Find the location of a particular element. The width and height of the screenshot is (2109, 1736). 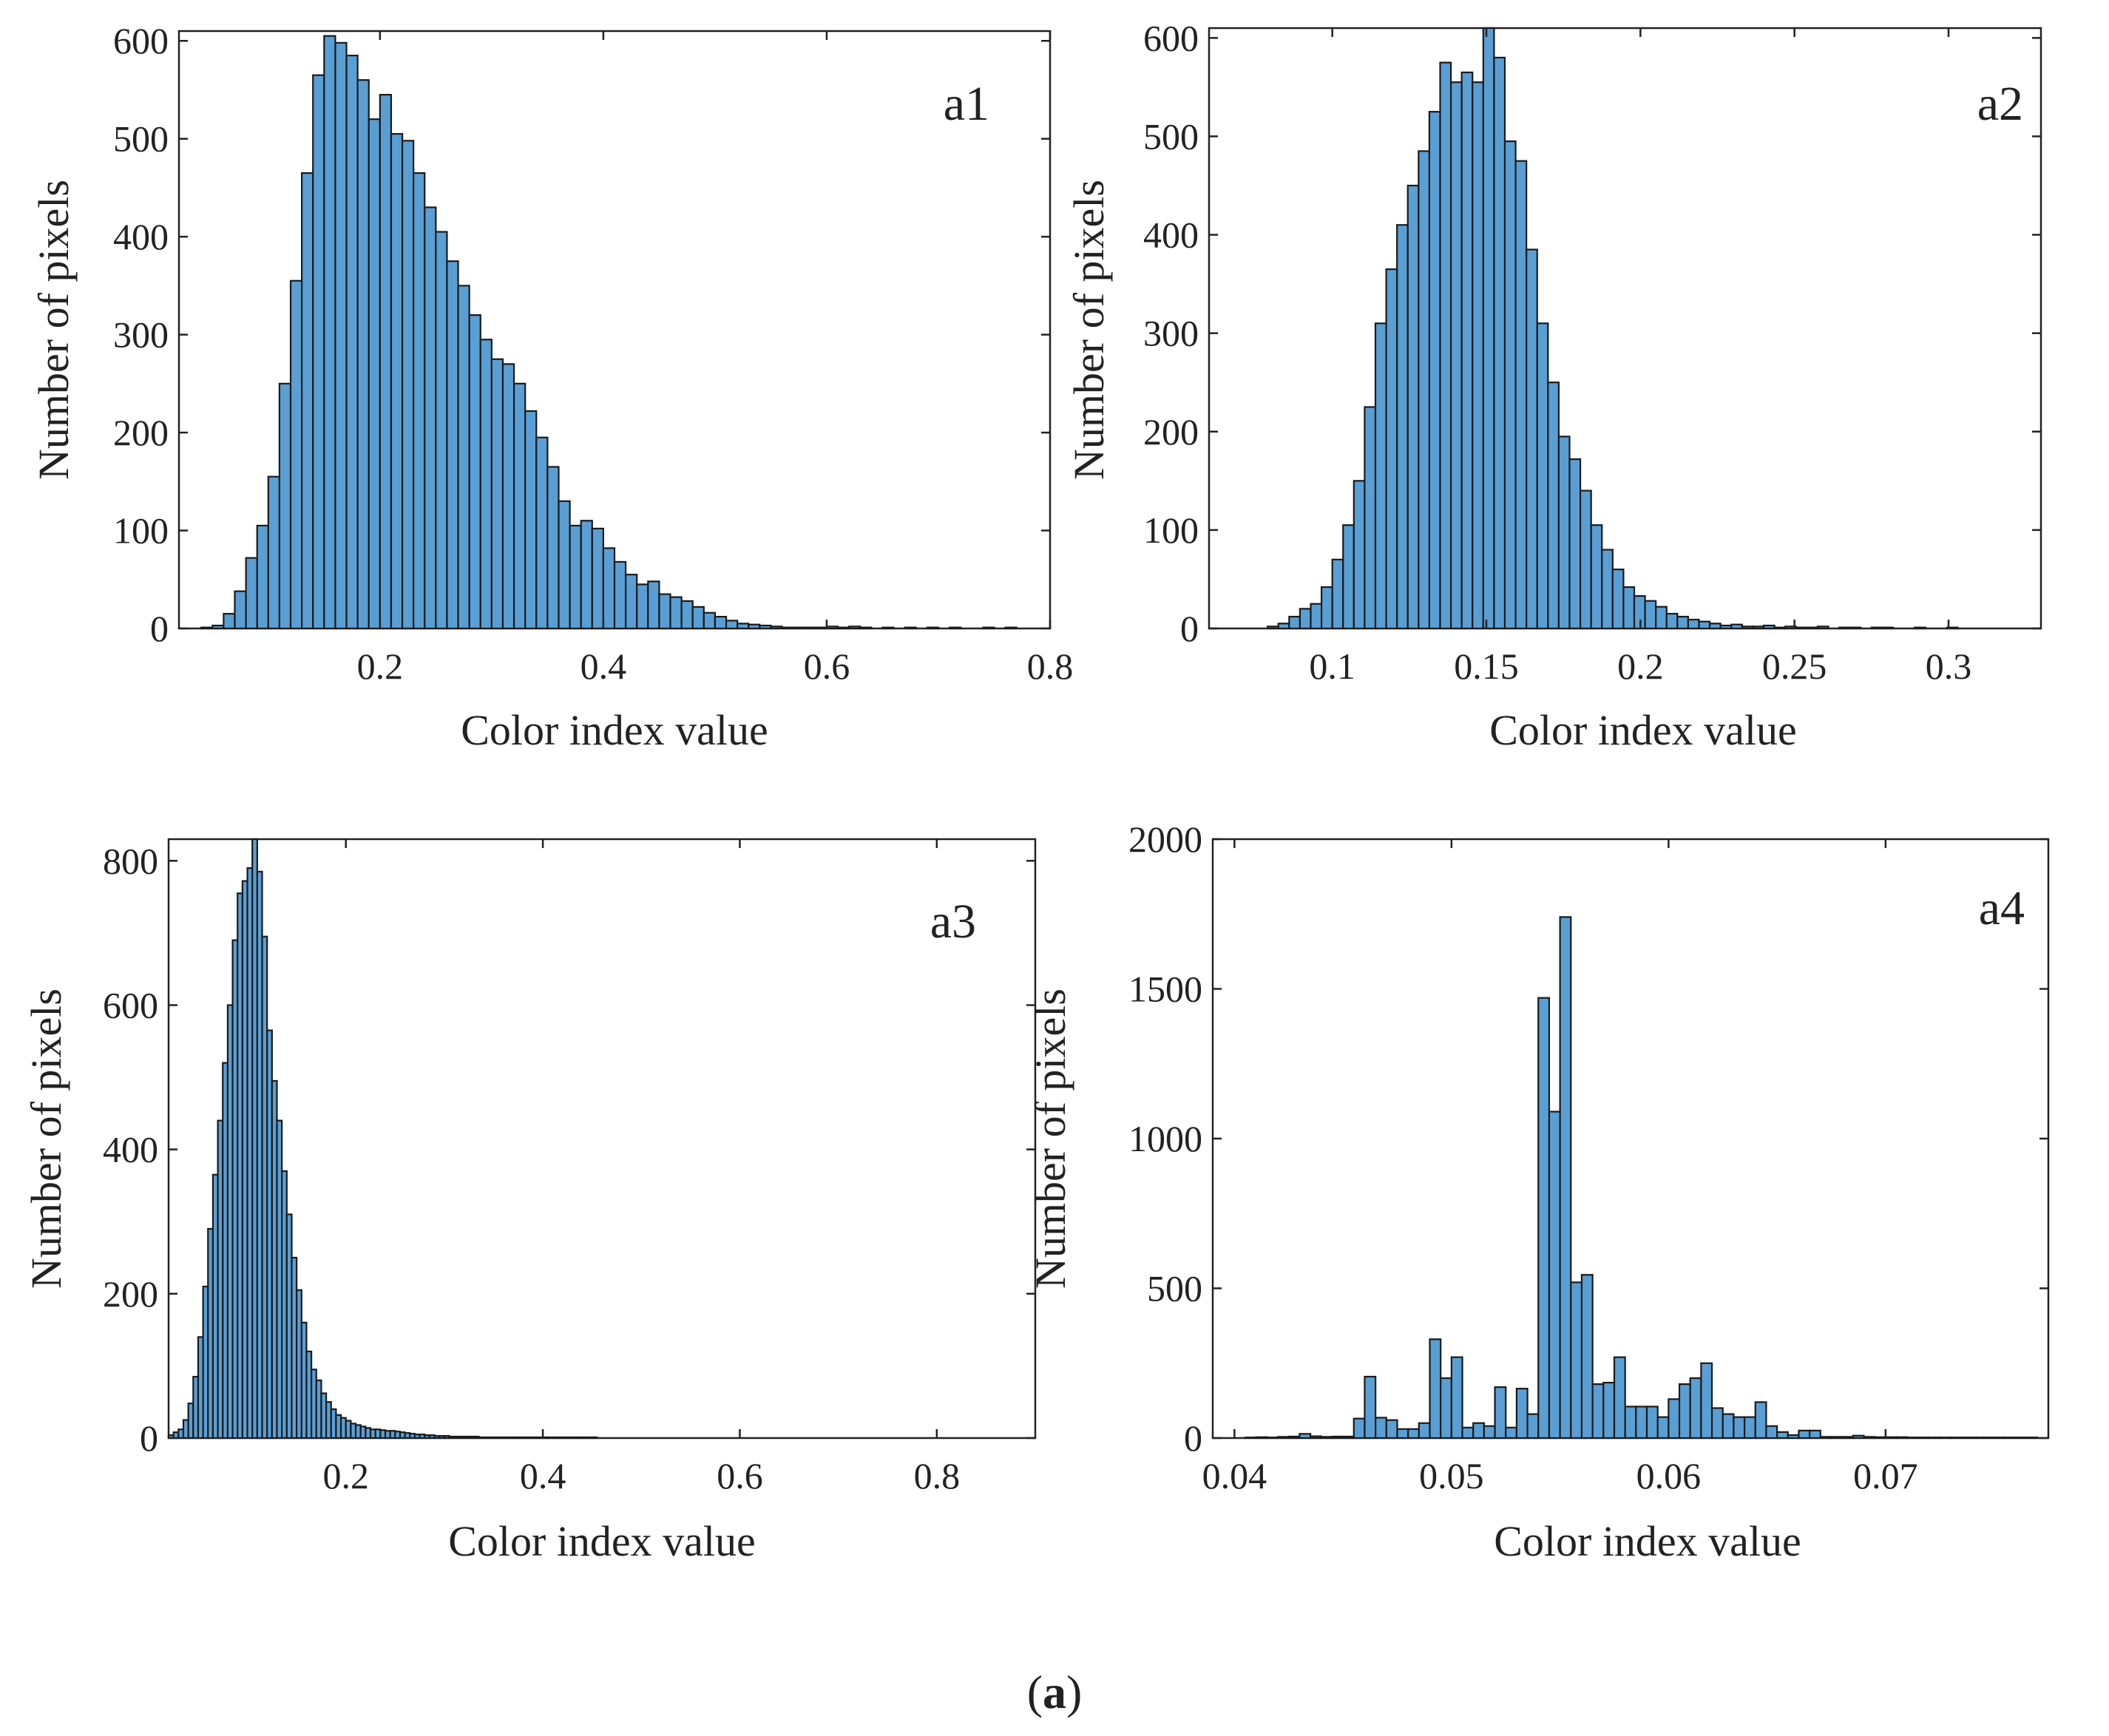

y-tick-label: 2000 is located at coordinates (1165, 839).